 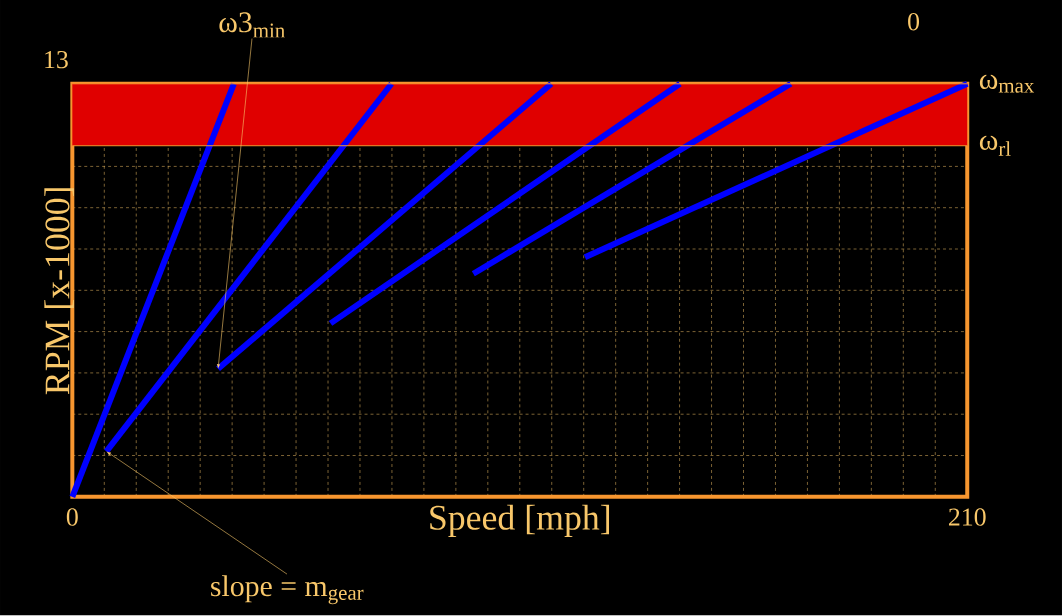 I want to click on text: 0, so click(x=914, y=22).